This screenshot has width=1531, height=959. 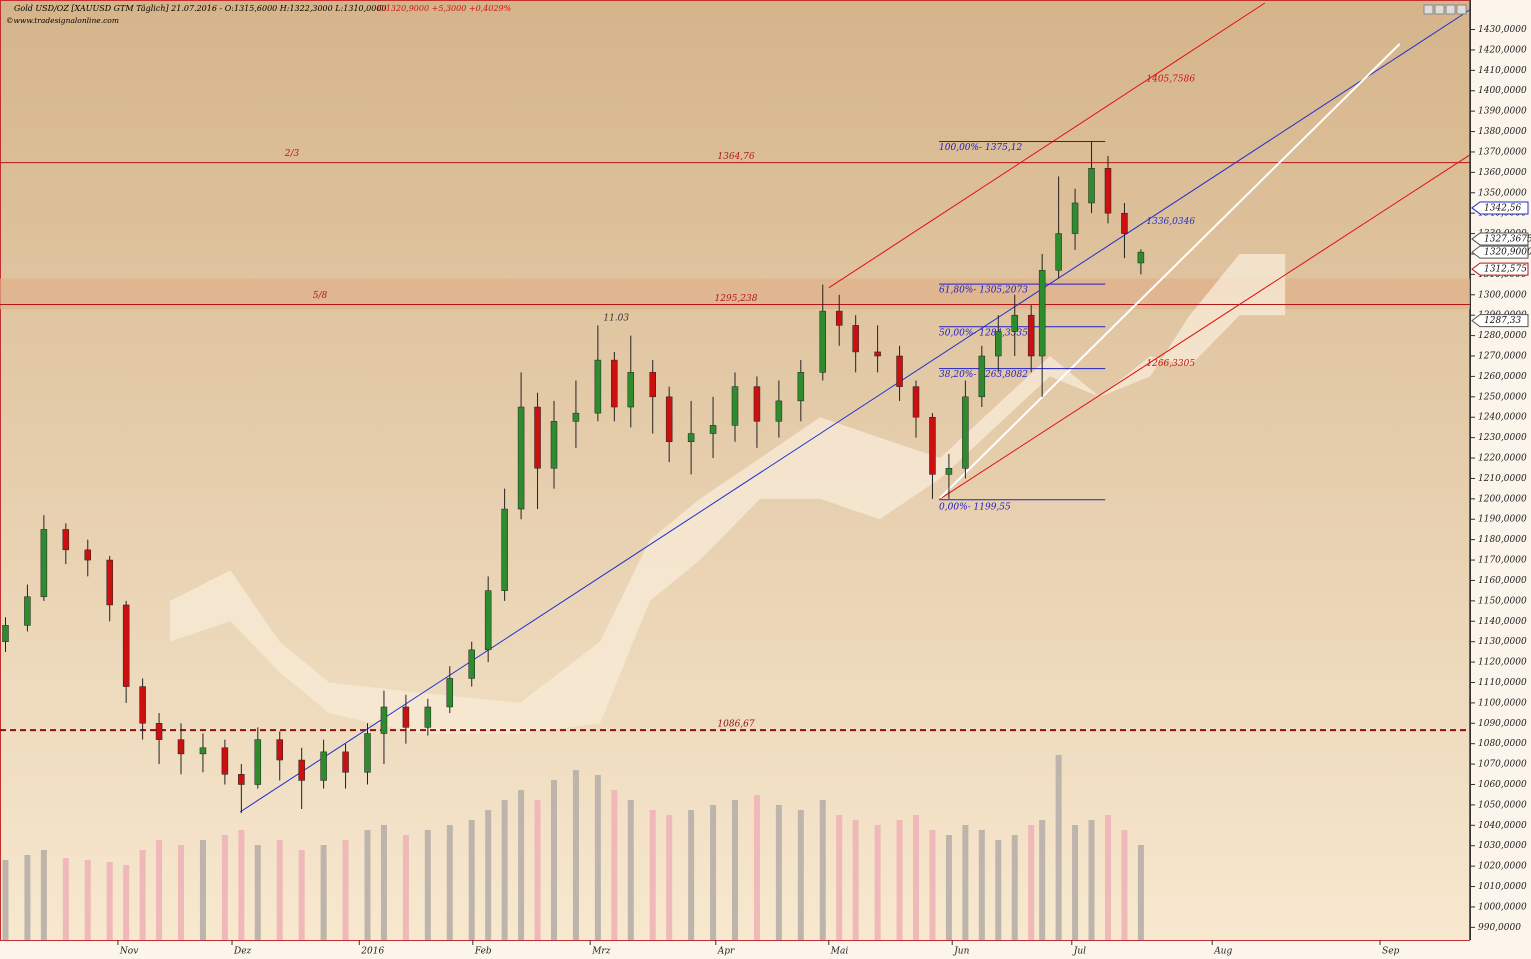 I want to click on x-tick-label: 2016, so click(x=372, y=952).